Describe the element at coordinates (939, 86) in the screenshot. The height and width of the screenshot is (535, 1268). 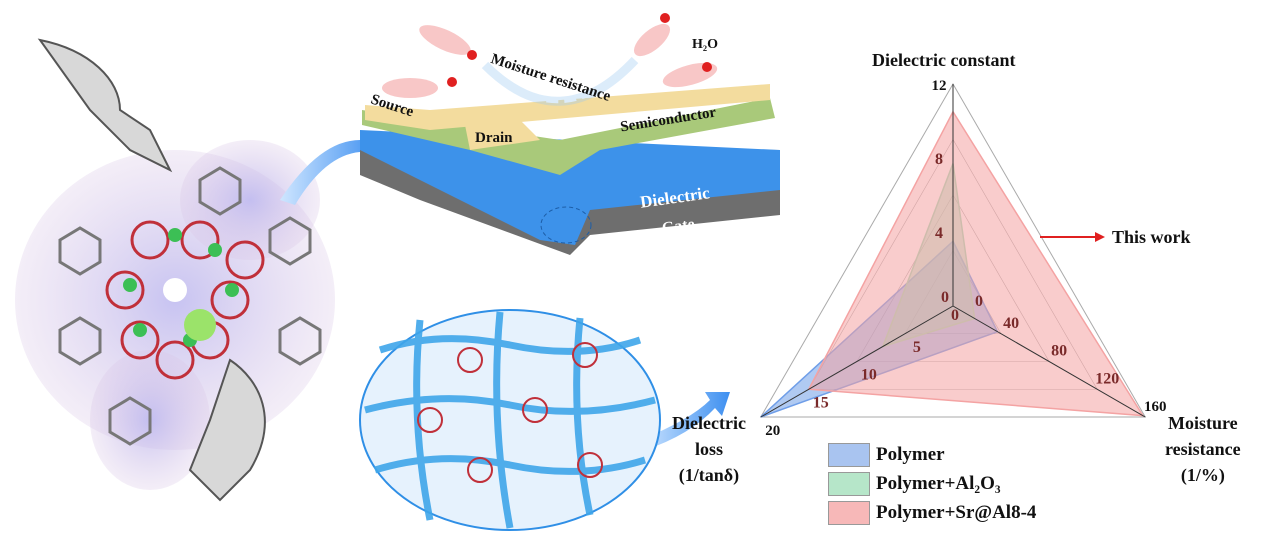
I see `tick-label: 12` at that location.